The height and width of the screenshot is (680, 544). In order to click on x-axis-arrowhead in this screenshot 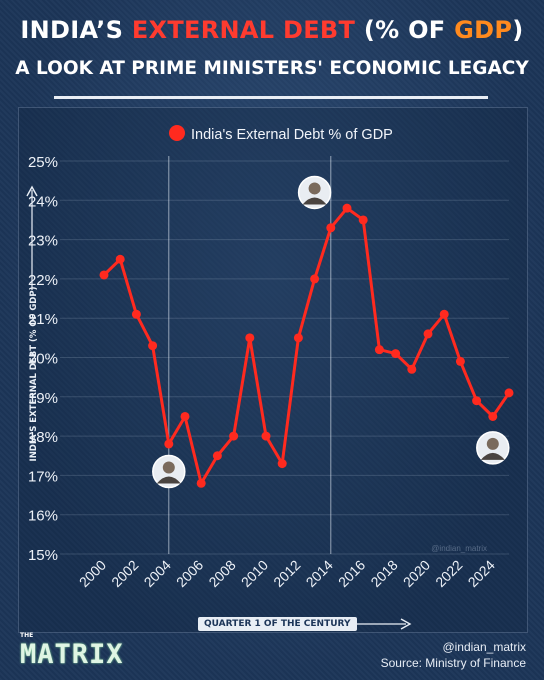, I will do `click(406, 624)`.